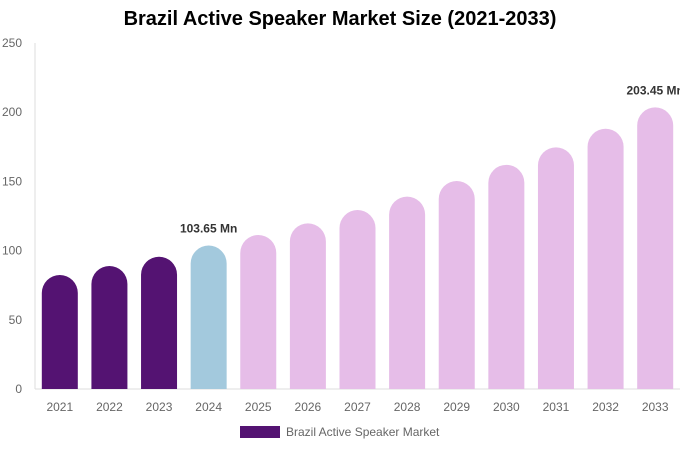  I want to click on y-tick-label: 50, so click(16, 320).